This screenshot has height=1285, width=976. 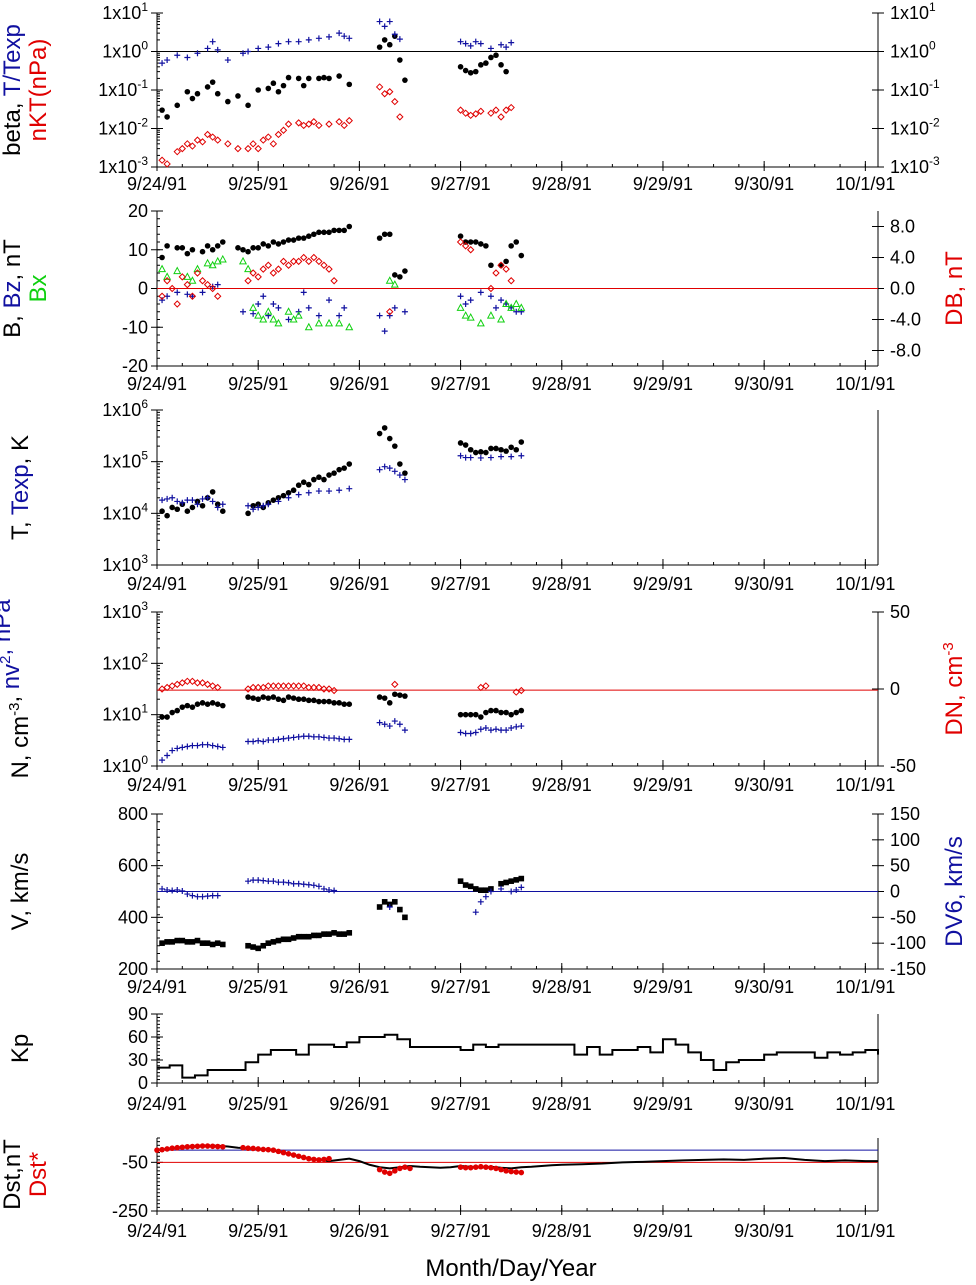 I want to click on series-V, so click(x=342, y=913).